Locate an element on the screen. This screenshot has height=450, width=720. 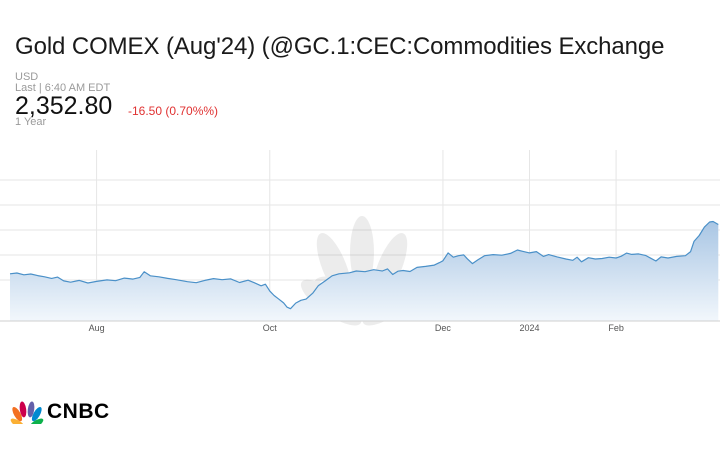
currency-label: USD is located at coordinates (27, 77).